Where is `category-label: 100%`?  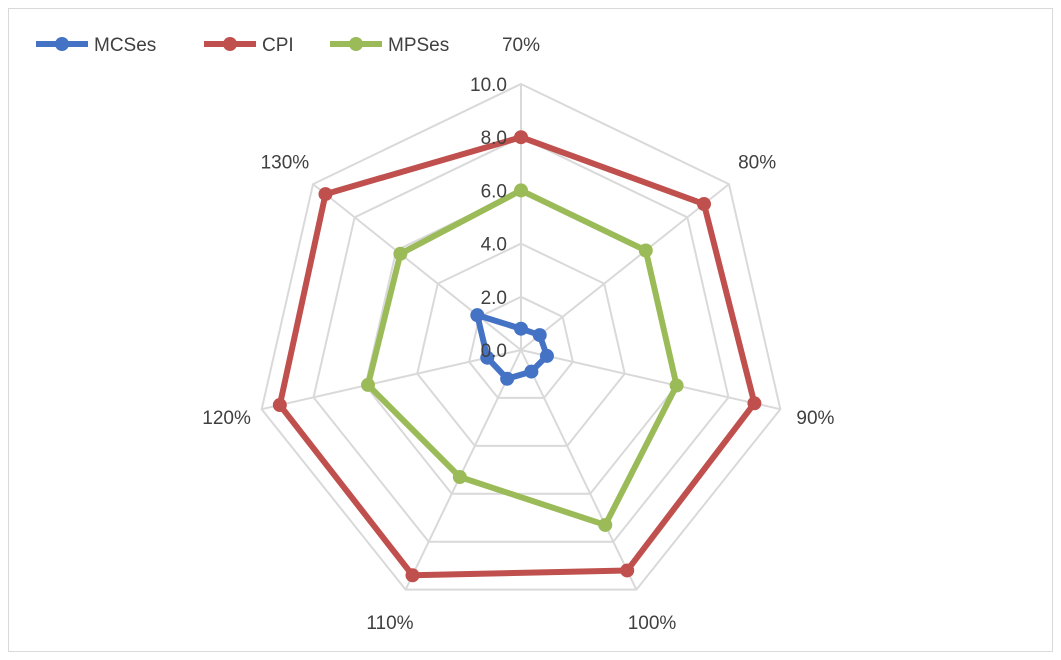 category-label: 100% is located at coordinates (652, 623).